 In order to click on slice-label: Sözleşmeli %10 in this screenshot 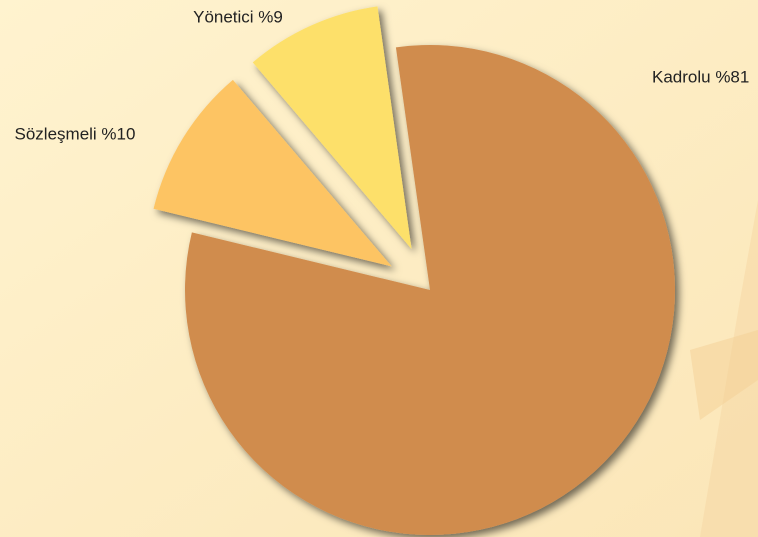, I will do `click(75, 133)`.